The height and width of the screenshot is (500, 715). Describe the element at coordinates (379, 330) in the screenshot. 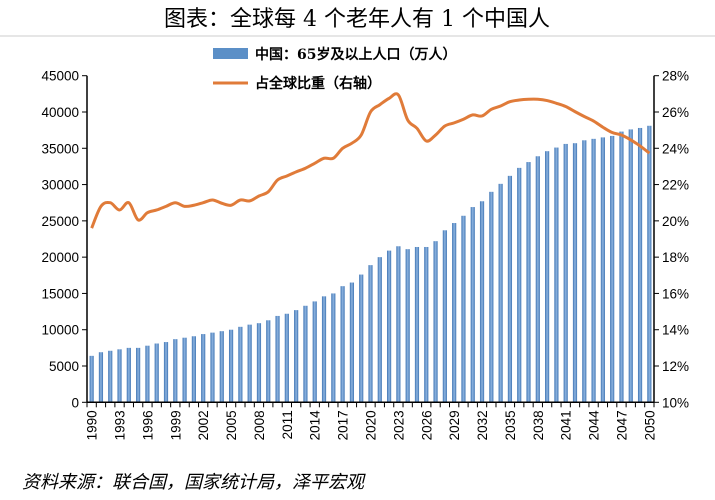

I see `bar-2021` at that location.